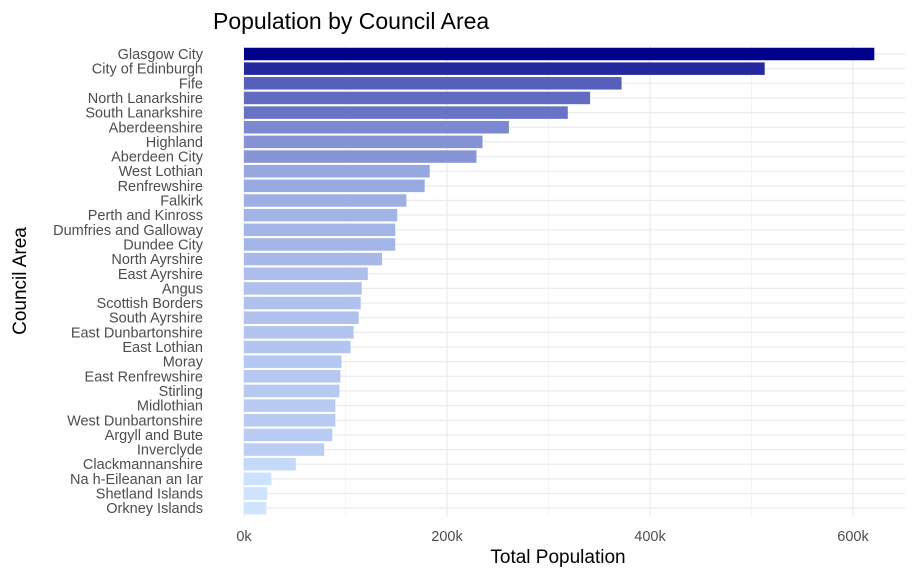  What do you see at coordinates (128, 231) in the screenshot?
I see `y-tick-label: Dumfries and Galloway` at bounding box center [128, 231].